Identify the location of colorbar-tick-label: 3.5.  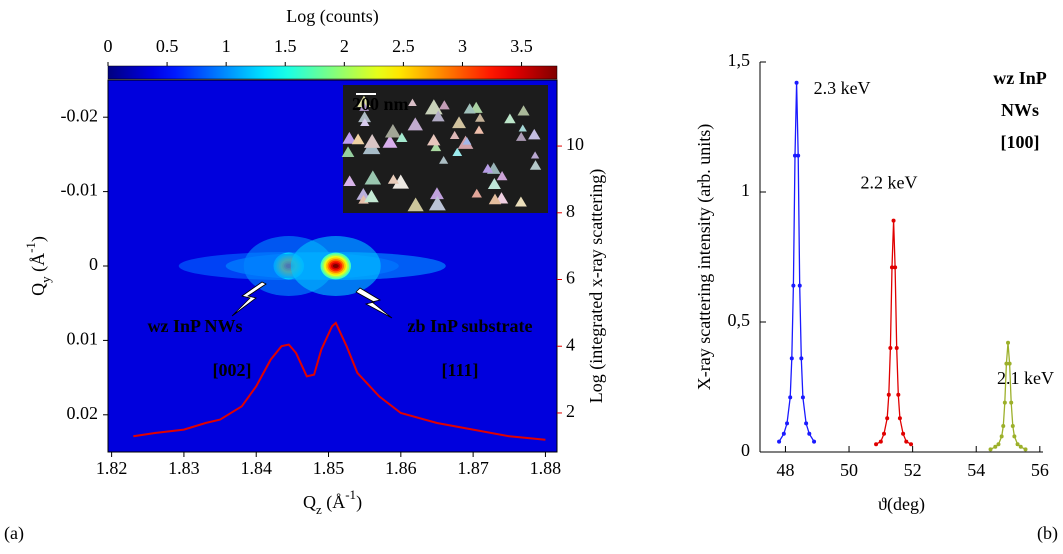
(521, 46).